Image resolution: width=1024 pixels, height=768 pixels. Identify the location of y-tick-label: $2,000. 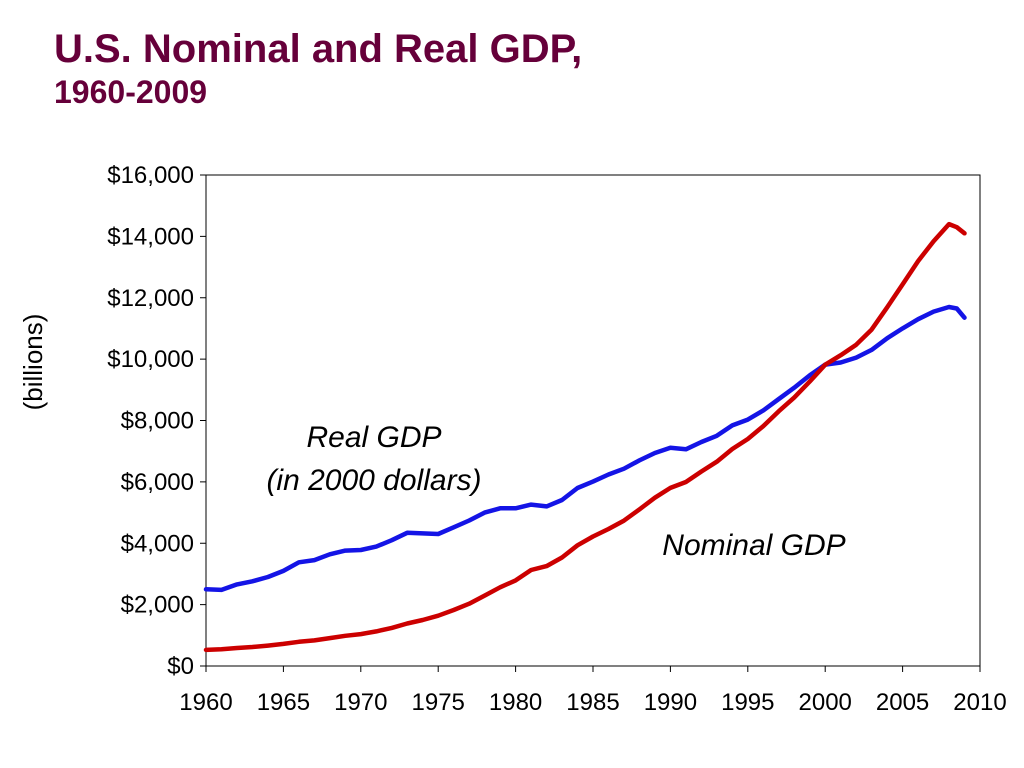
(157, 605).